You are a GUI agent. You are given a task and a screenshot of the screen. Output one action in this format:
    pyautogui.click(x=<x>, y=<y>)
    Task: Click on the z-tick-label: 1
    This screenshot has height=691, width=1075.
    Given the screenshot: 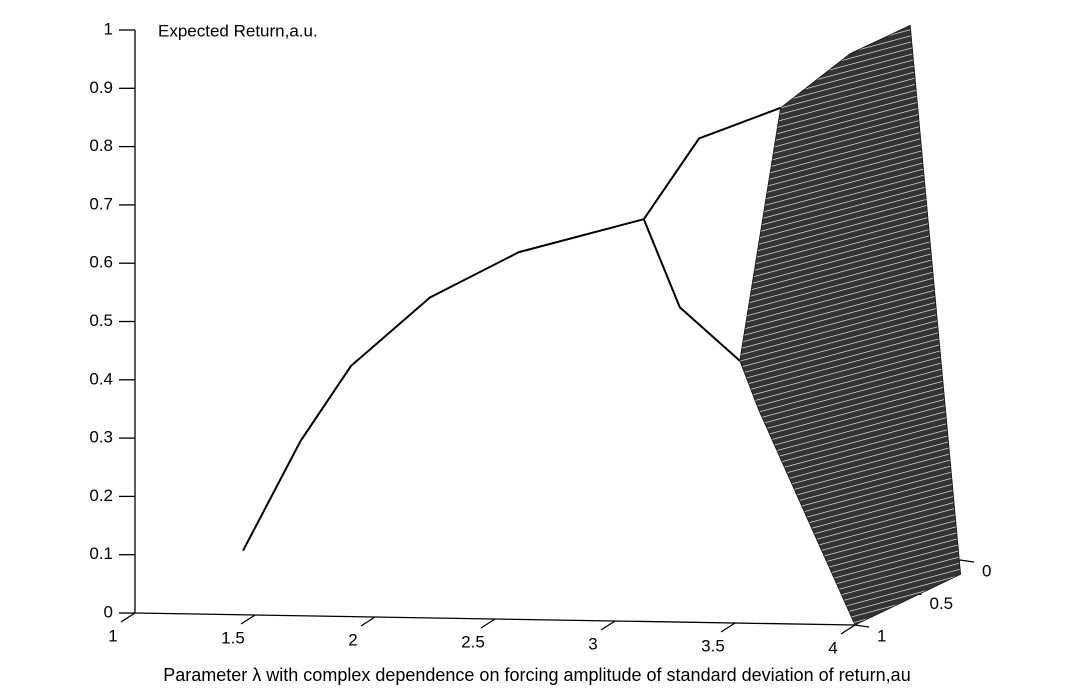 What is the action you would take?
    pyautogui.click(x=881, y=635)
    